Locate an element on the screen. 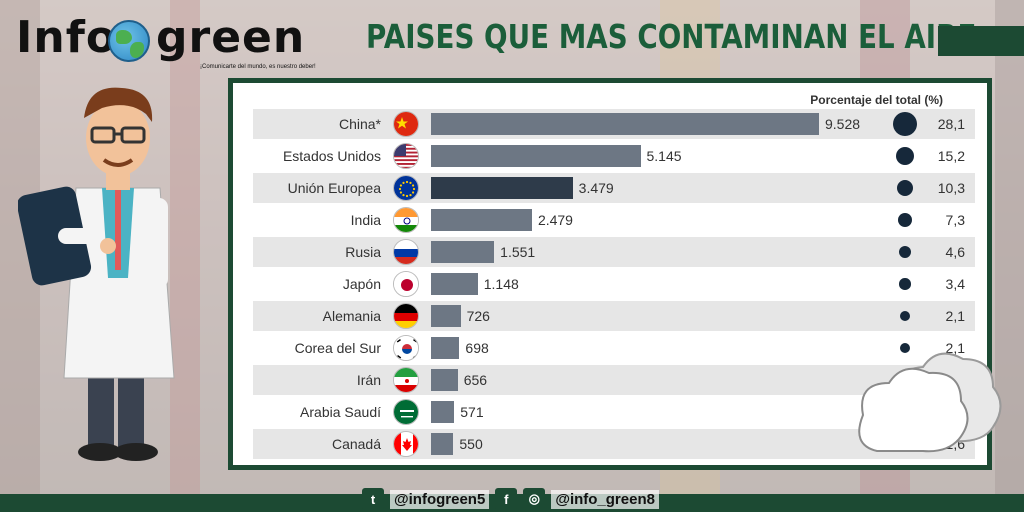 This screenshot has width=1024, height=512. category-label: Rusia is located at coordinates (363, 252).